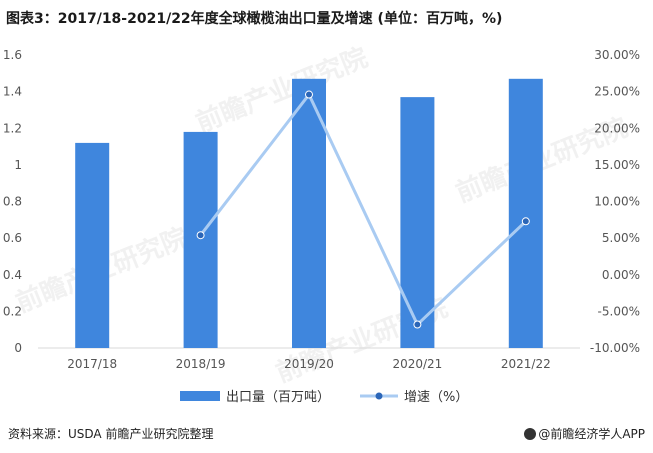 The height and width of the screenshot is (453, 653). I want to click on x-tick-label: 2017/18, so click(92, 364).